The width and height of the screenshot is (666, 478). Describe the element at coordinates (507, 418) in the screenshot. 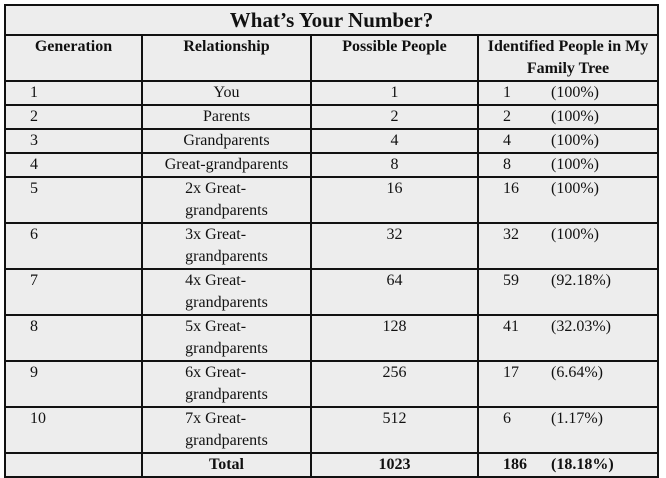

I see `identified-count: 6` at that location.